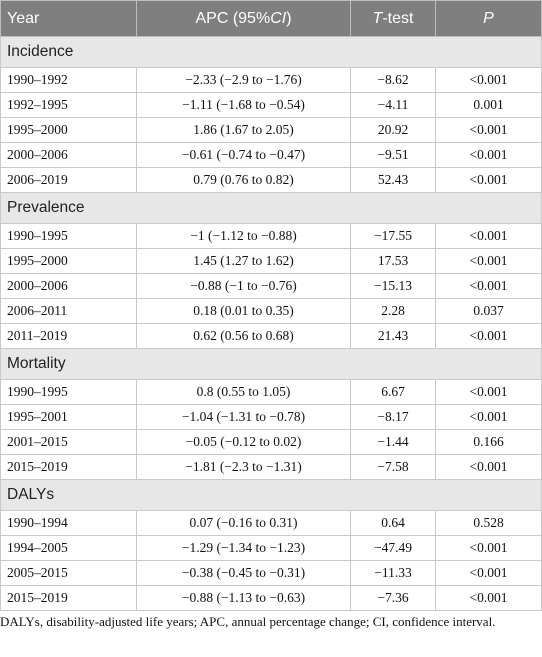  I want to click on table-row: 1990–1994 0.07 (−0.16 to 0.31) 0.64 0.528, so click(271, 523).